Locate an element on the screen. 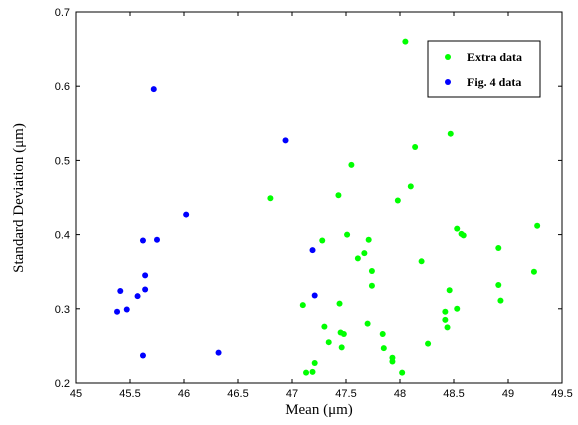  legend-box is located at coordinates (484, 69).